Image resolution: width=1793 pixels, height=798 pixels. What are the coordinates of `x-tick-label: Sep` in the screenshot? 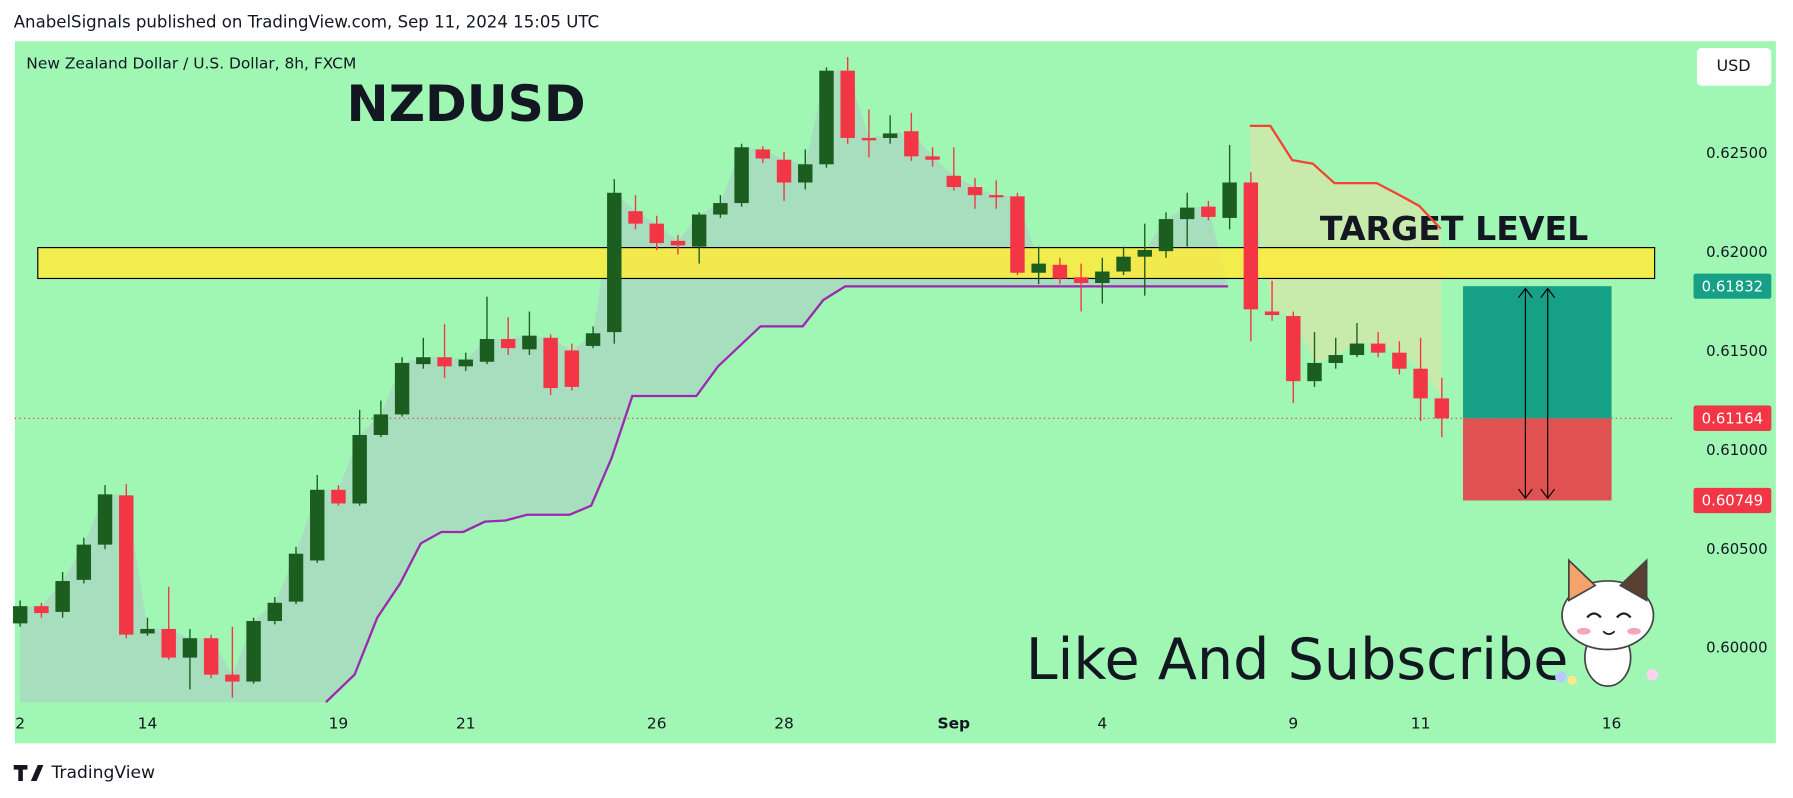 It's located at (953, 723).